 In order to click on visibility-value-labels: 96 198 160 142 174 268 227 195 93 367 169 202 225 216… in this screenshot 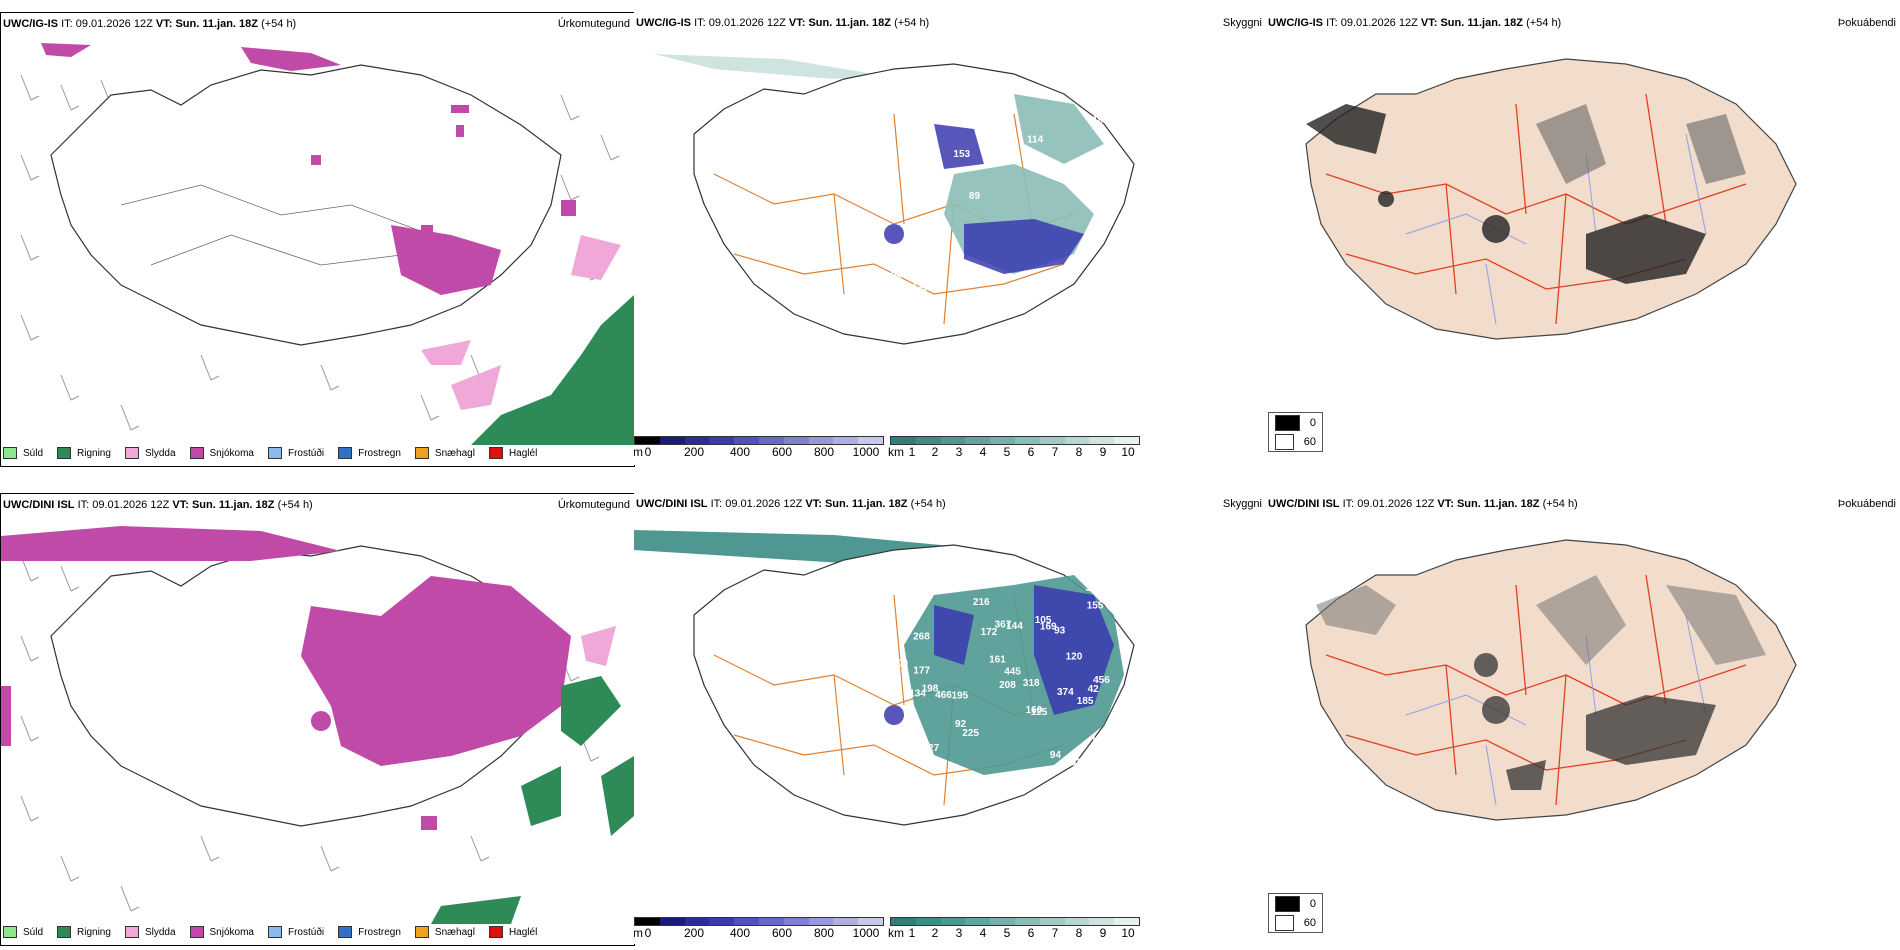, I will do `click(1010, 683)`.